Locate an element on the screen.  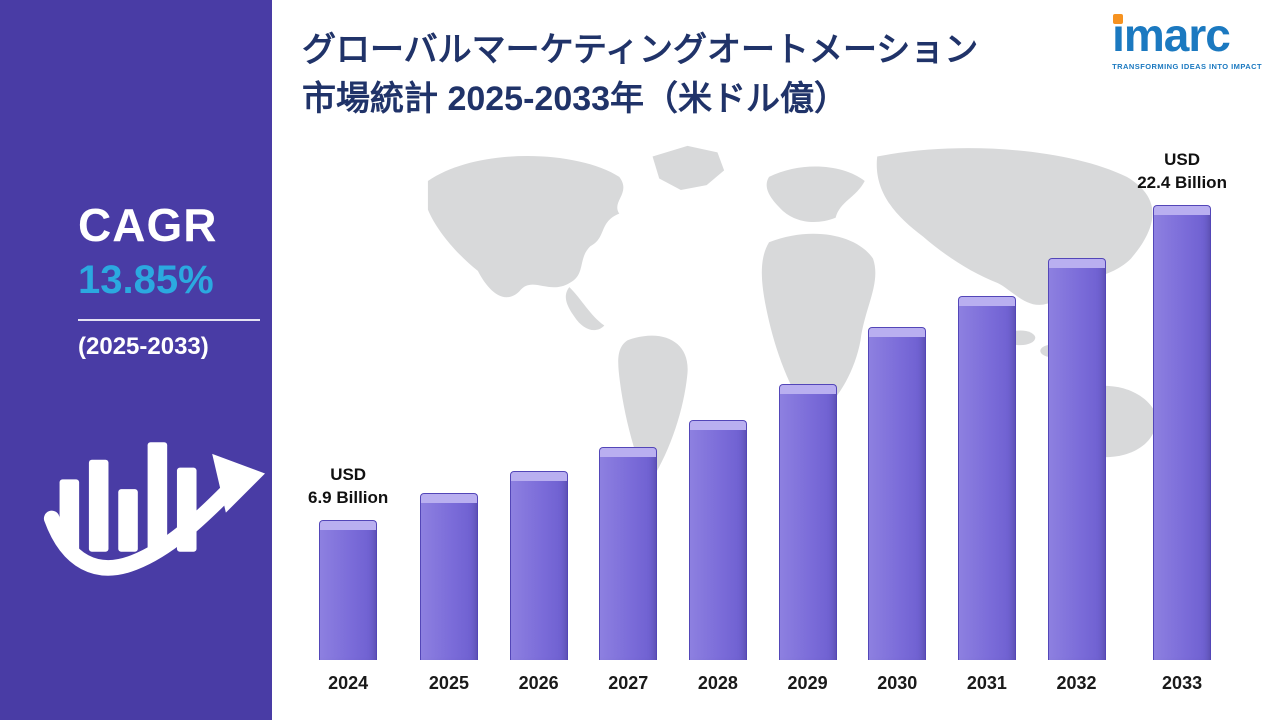
bar-group: USD 22.4 Billion 2033 is located at coordinates (1182, 425).